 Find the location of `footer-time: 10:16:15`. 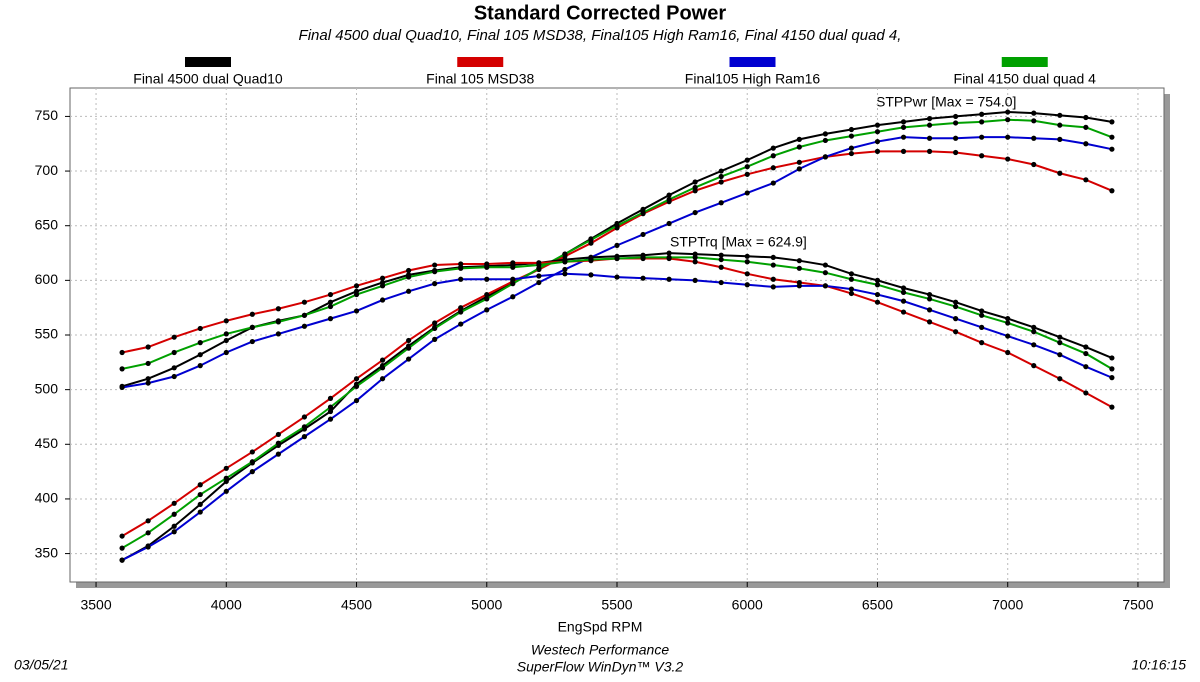

footer-time: 10:16:15 is located at coordinates (1159, 665).